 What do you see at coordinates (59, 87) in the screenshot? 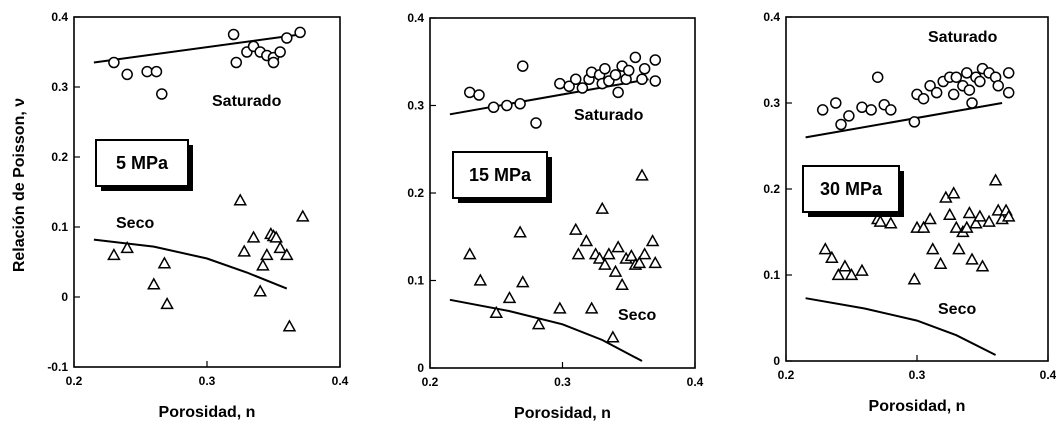
I see `y-tick-label: 0.3` at bounding box center [59, 87].